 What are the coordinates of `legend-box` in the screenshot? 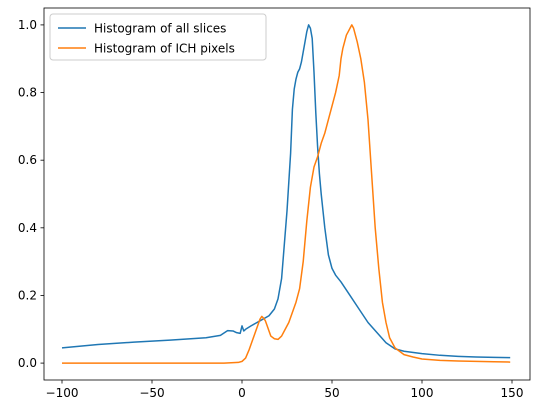 It's located at (158, 37).